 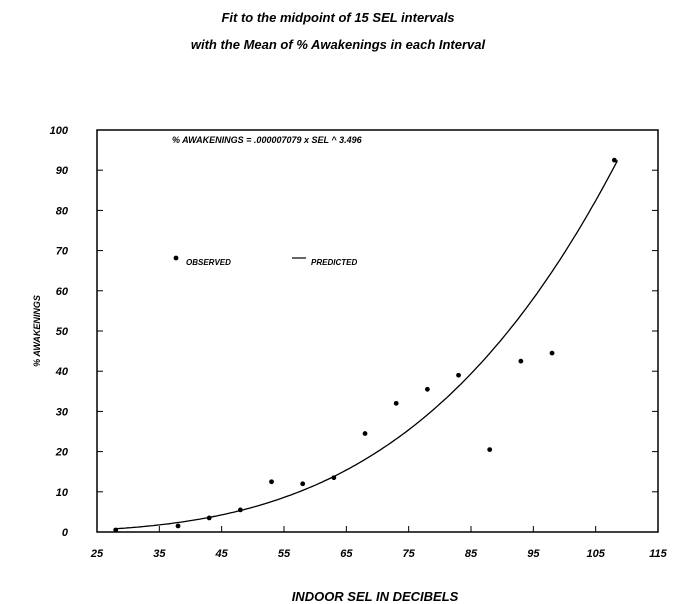 What do you see at coordinates (62, 412) in the screenshot?
I see `y-tick-label: 30` at bounding box center [62, 412].